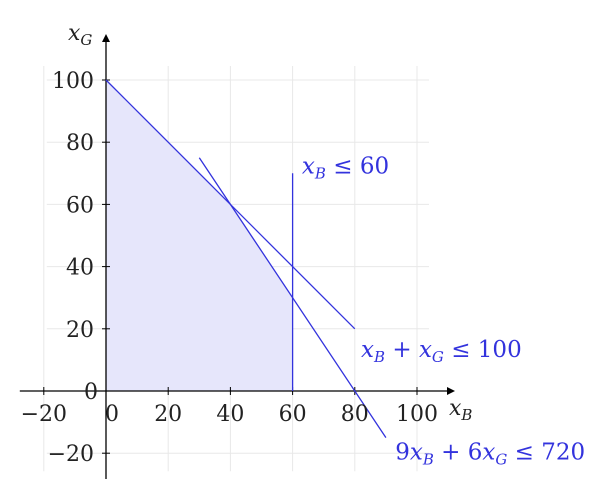  What do you see at coordinates (417, 414) in the screenshot?
I see `x-tick-label: 100` at bounding box center [417, 414].